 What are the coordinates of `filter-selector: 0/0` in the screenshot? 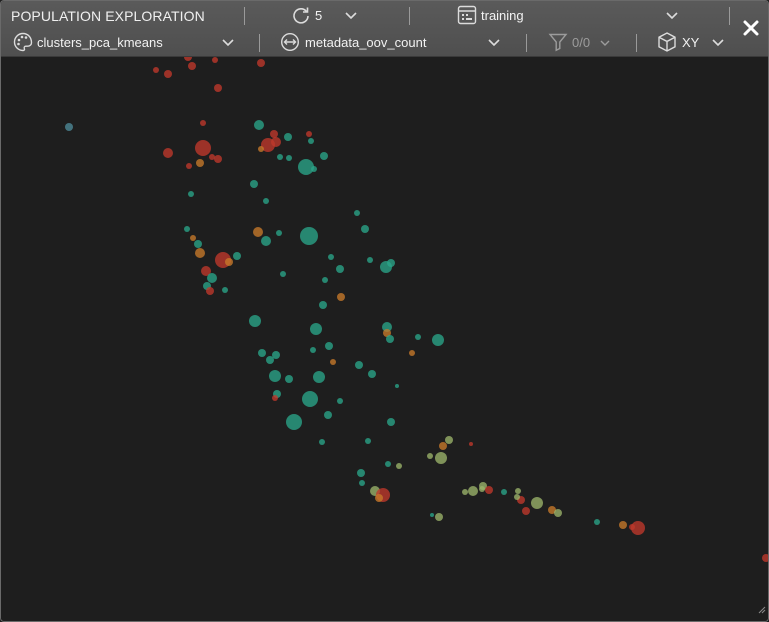 It's located at (569, 42).